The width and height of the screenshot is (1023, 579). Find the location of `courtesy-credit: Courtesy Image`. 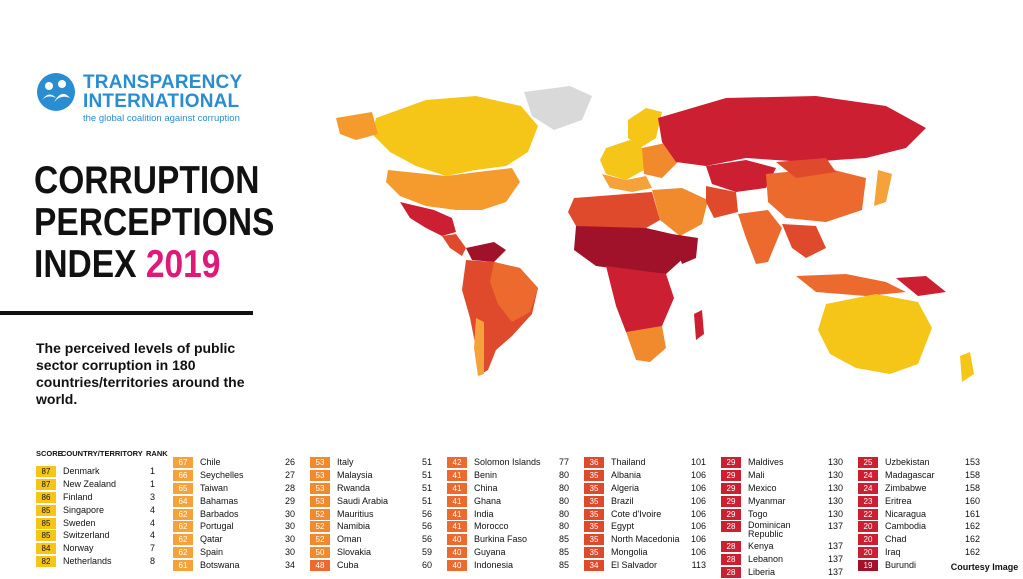

courtesy-credit: Courtesy Image is located at coordinates (984, 567).